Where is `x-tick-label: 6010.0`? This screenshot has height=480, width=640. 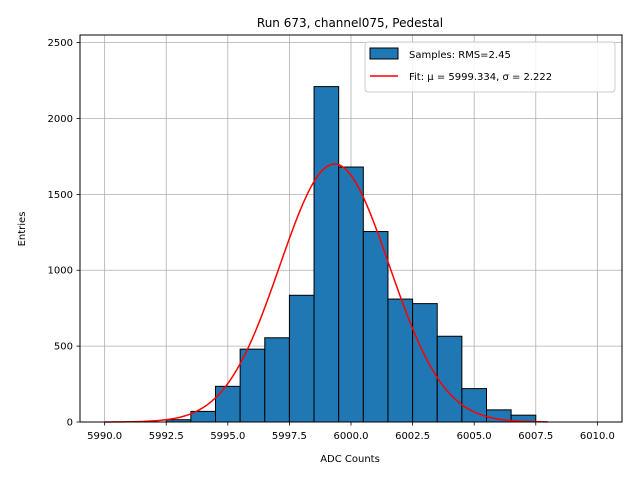 x-tick-label: 6010.0 is located at coordinates (597, 436).